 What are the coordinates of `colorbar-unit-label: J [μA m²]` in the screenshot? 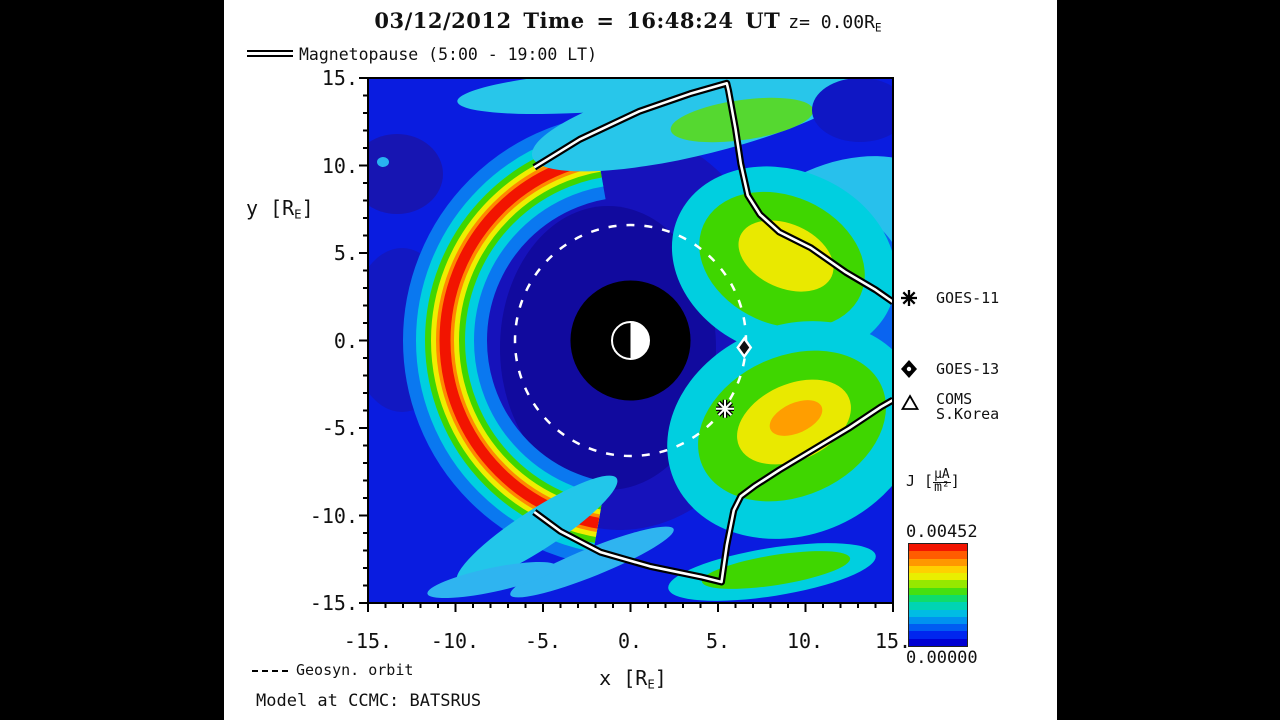 It's located at (933, 481).